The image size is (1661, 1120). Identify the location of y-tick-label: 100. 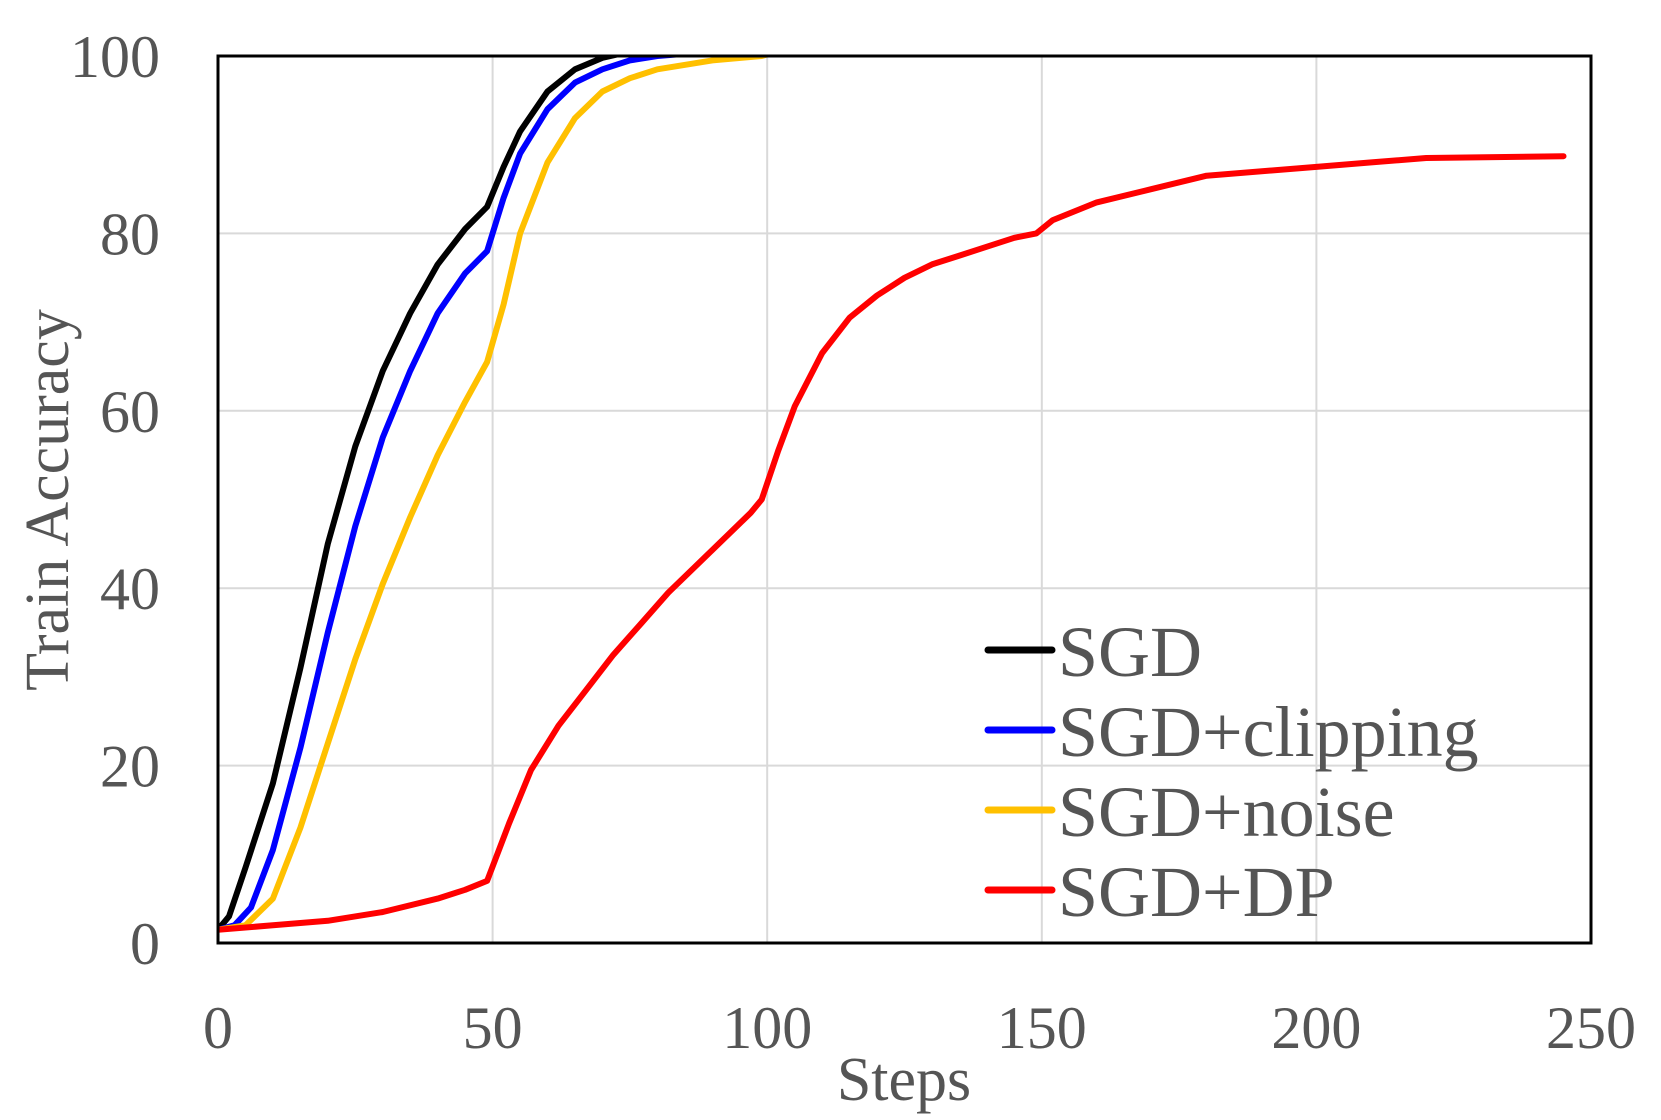
(115, 57).